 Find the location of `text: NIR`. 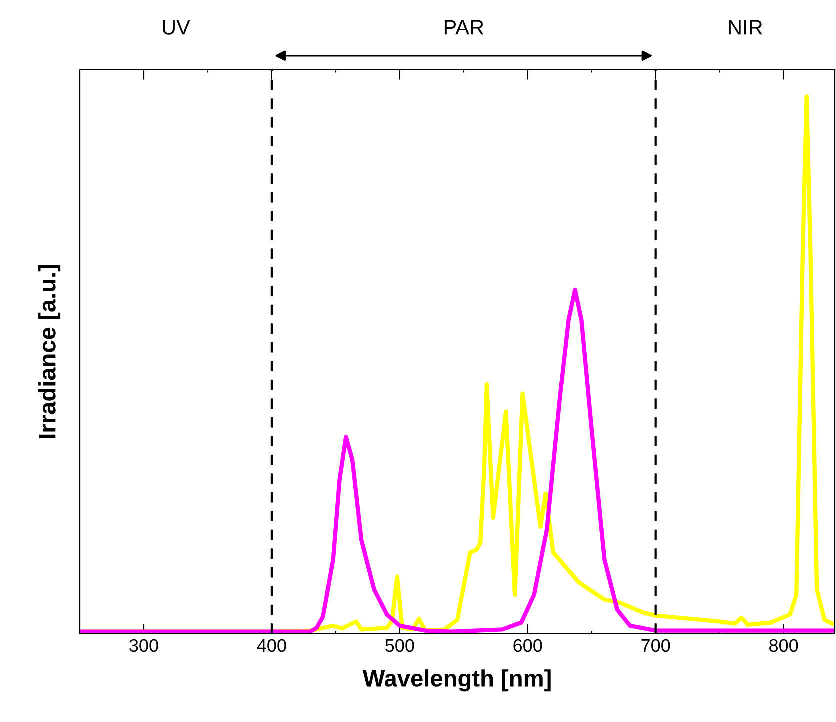

text: NIR is located at coordinates (745, 27).